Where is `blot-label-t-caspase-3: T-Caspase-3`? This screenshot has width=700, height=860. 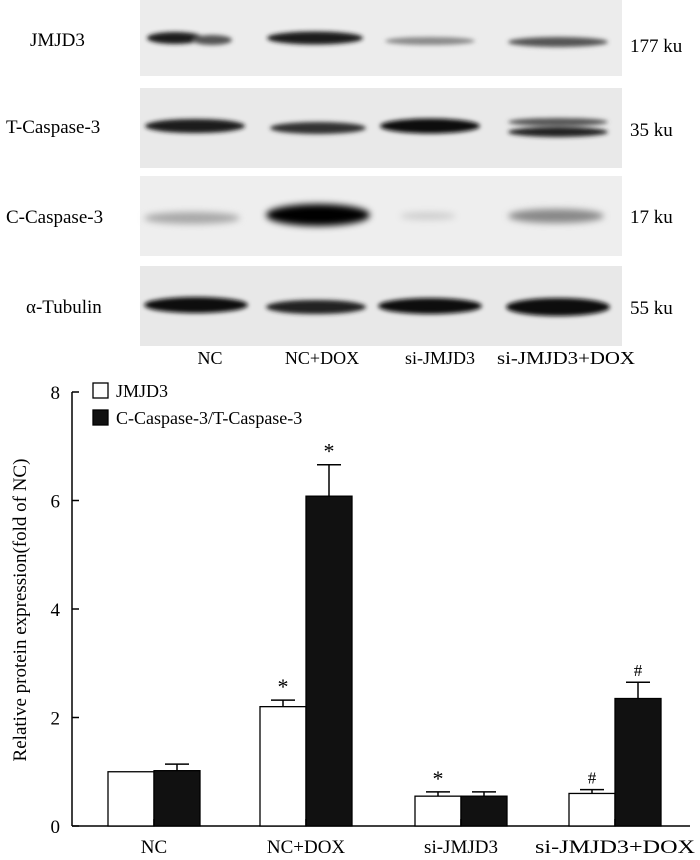
blot-label-t-caspase-3: T-Caspase-3 is located at coordinates (53, 127).